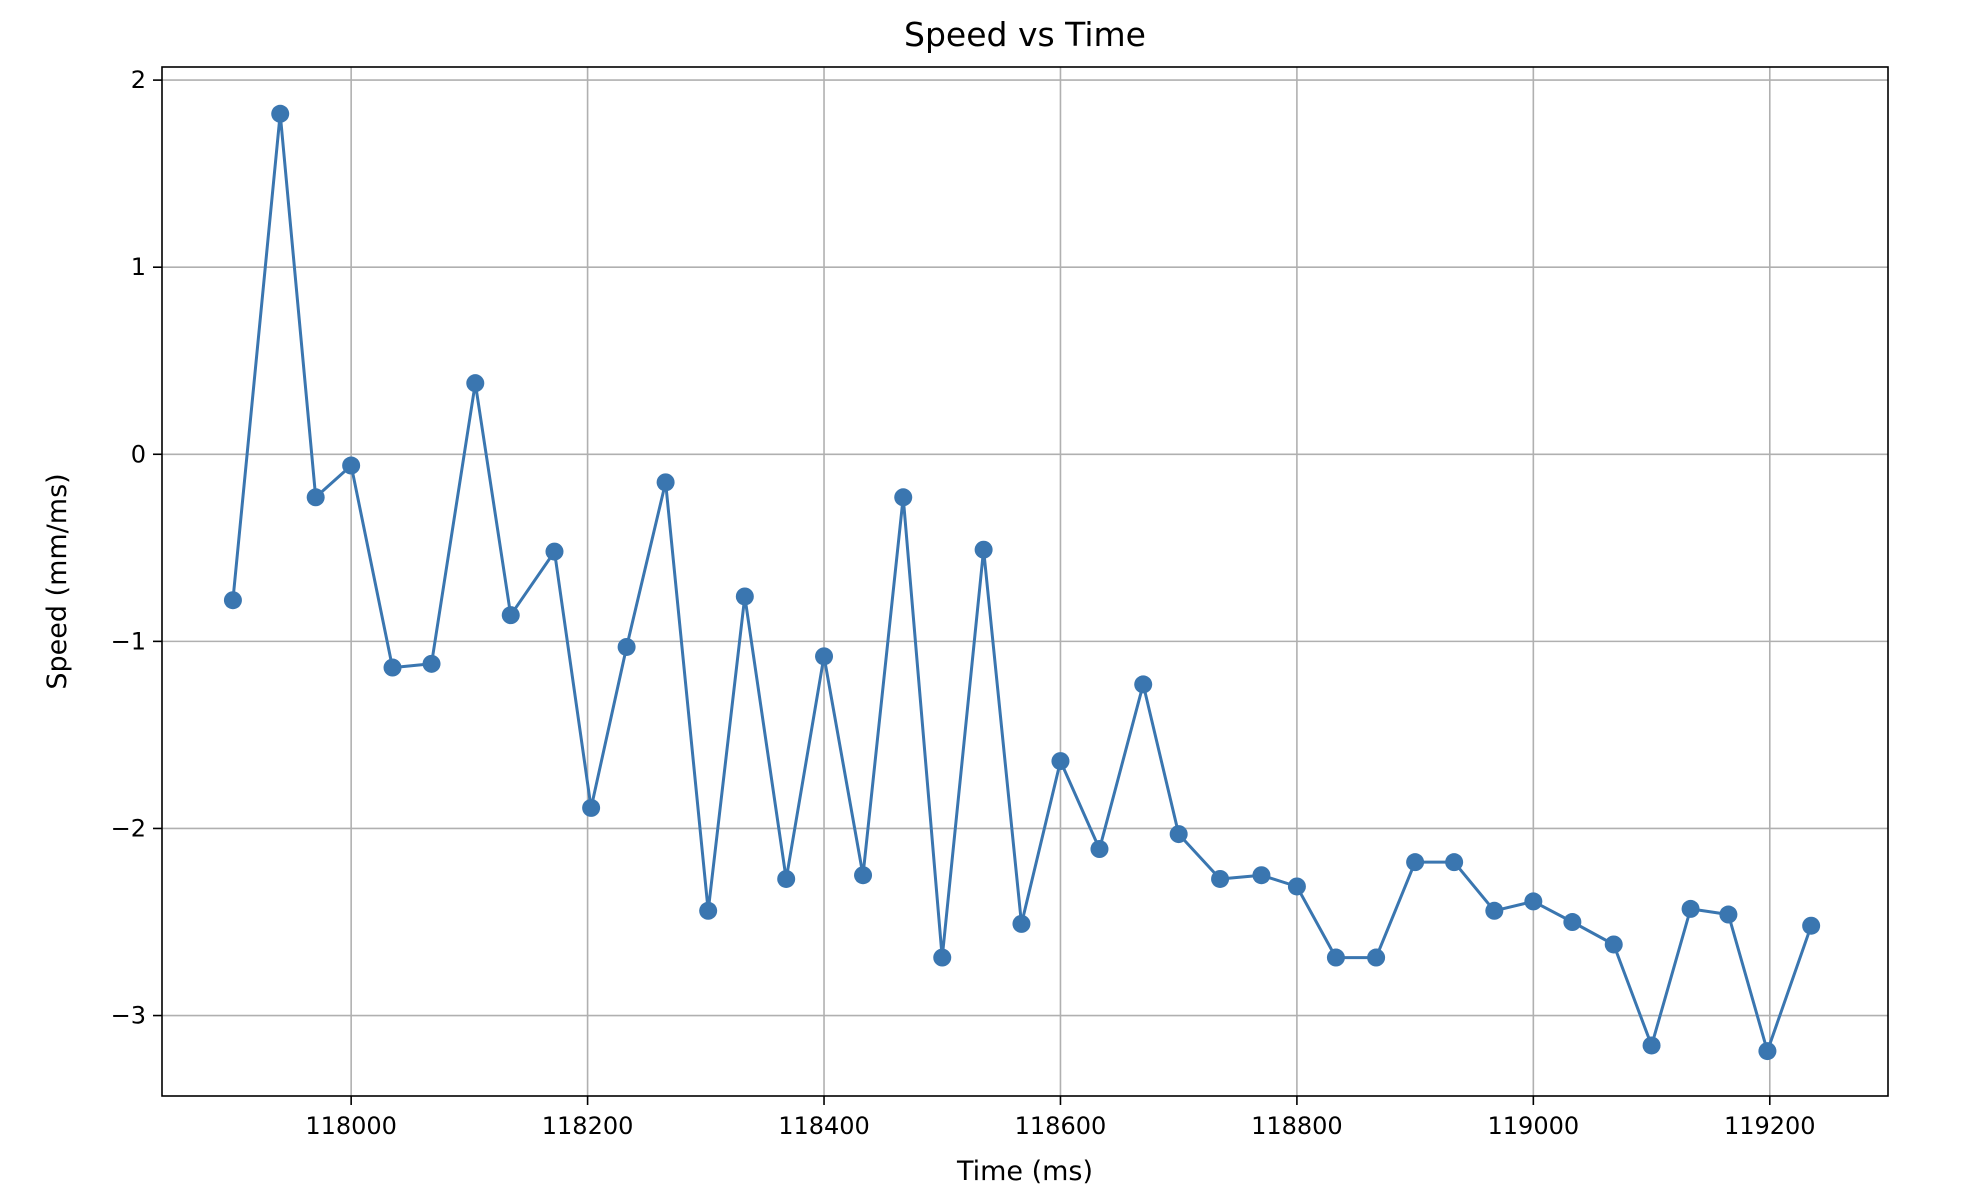 The image size is (1962, 1200). Describe the element at coordinates (138, 80) in the screenshot. I see `y-tick-label: 2` at that location.